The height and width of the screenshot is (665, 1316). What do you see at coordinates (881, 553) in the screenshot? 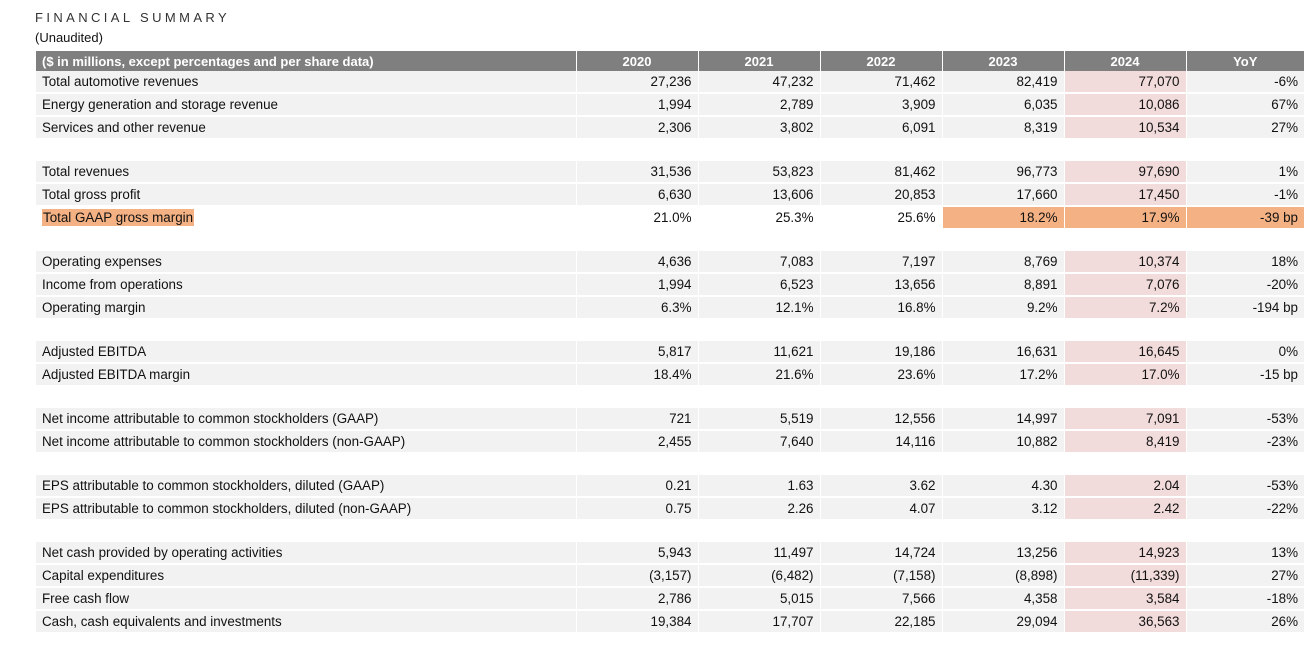
I see `value-cell: 14,724` at bounding box center [881, 553].